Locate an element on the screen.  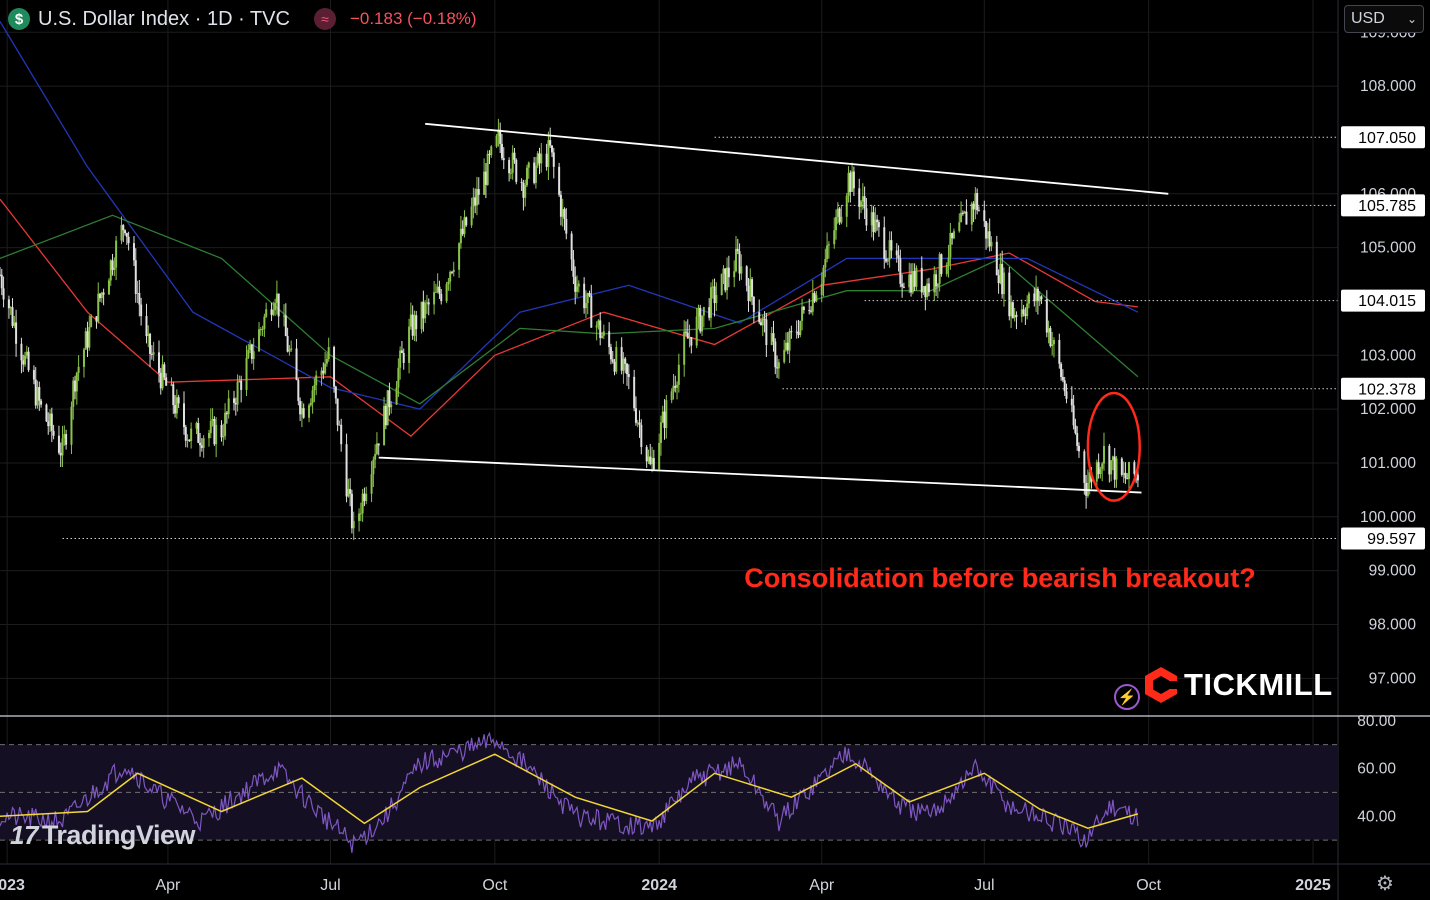
price-level-label: 107.050 is located at coordinates (1387, 138).